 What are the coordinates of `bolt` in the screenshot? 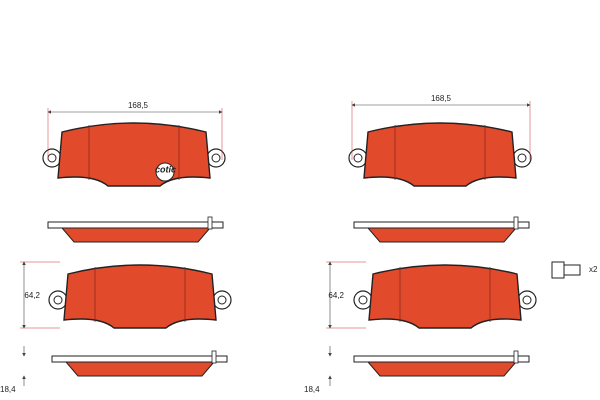 It's located at (566, 270).